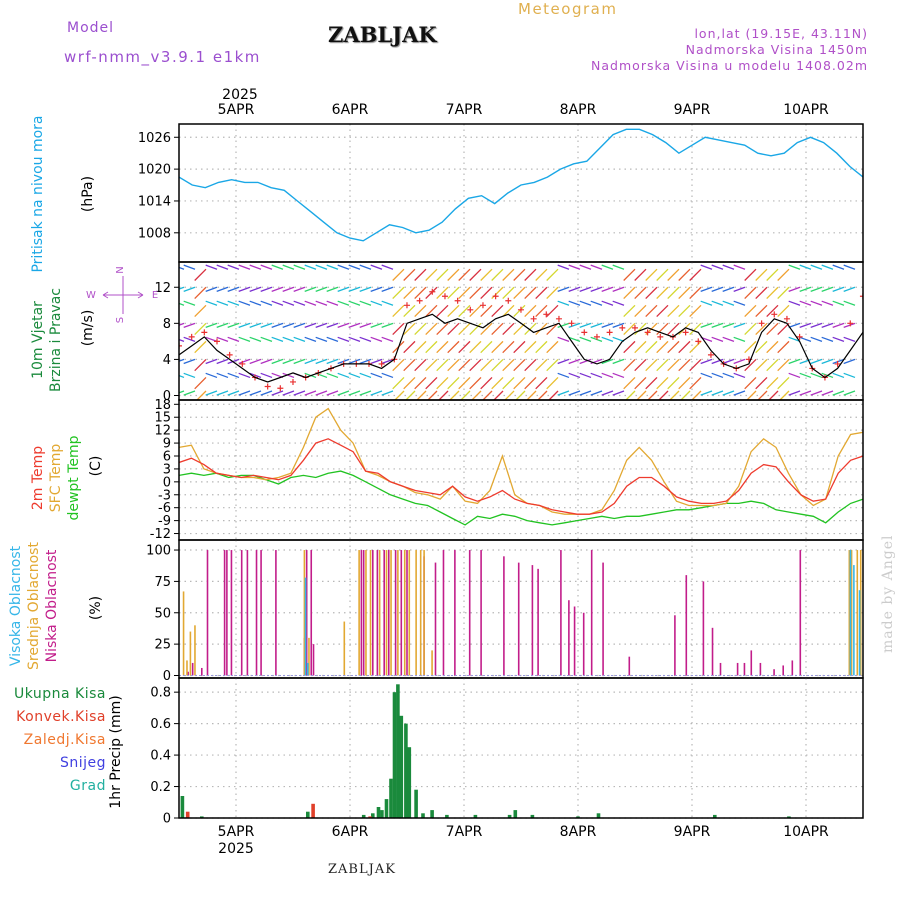 The width and height of the screenshot is (900, 900). I want to click on model-name: wrf-nmm_v3.9.1 e1km, so click(162, 57).